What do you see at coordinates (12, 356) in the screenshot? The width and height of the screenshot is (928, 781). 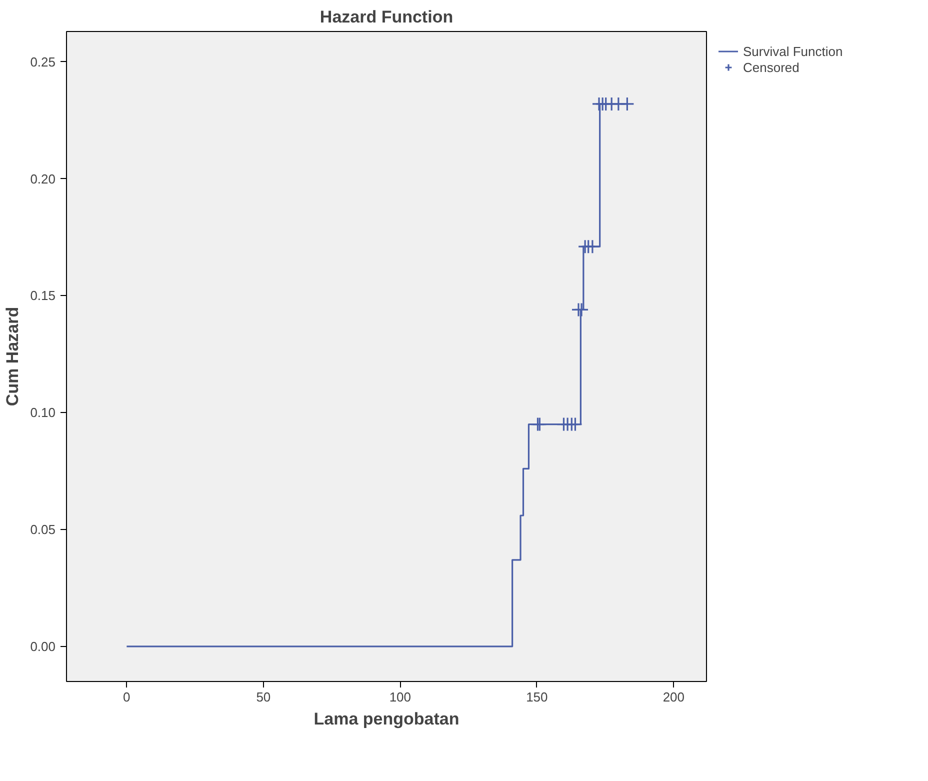 I see `y-axis-title: Cum Hazard` at bounding box center [12, 356].